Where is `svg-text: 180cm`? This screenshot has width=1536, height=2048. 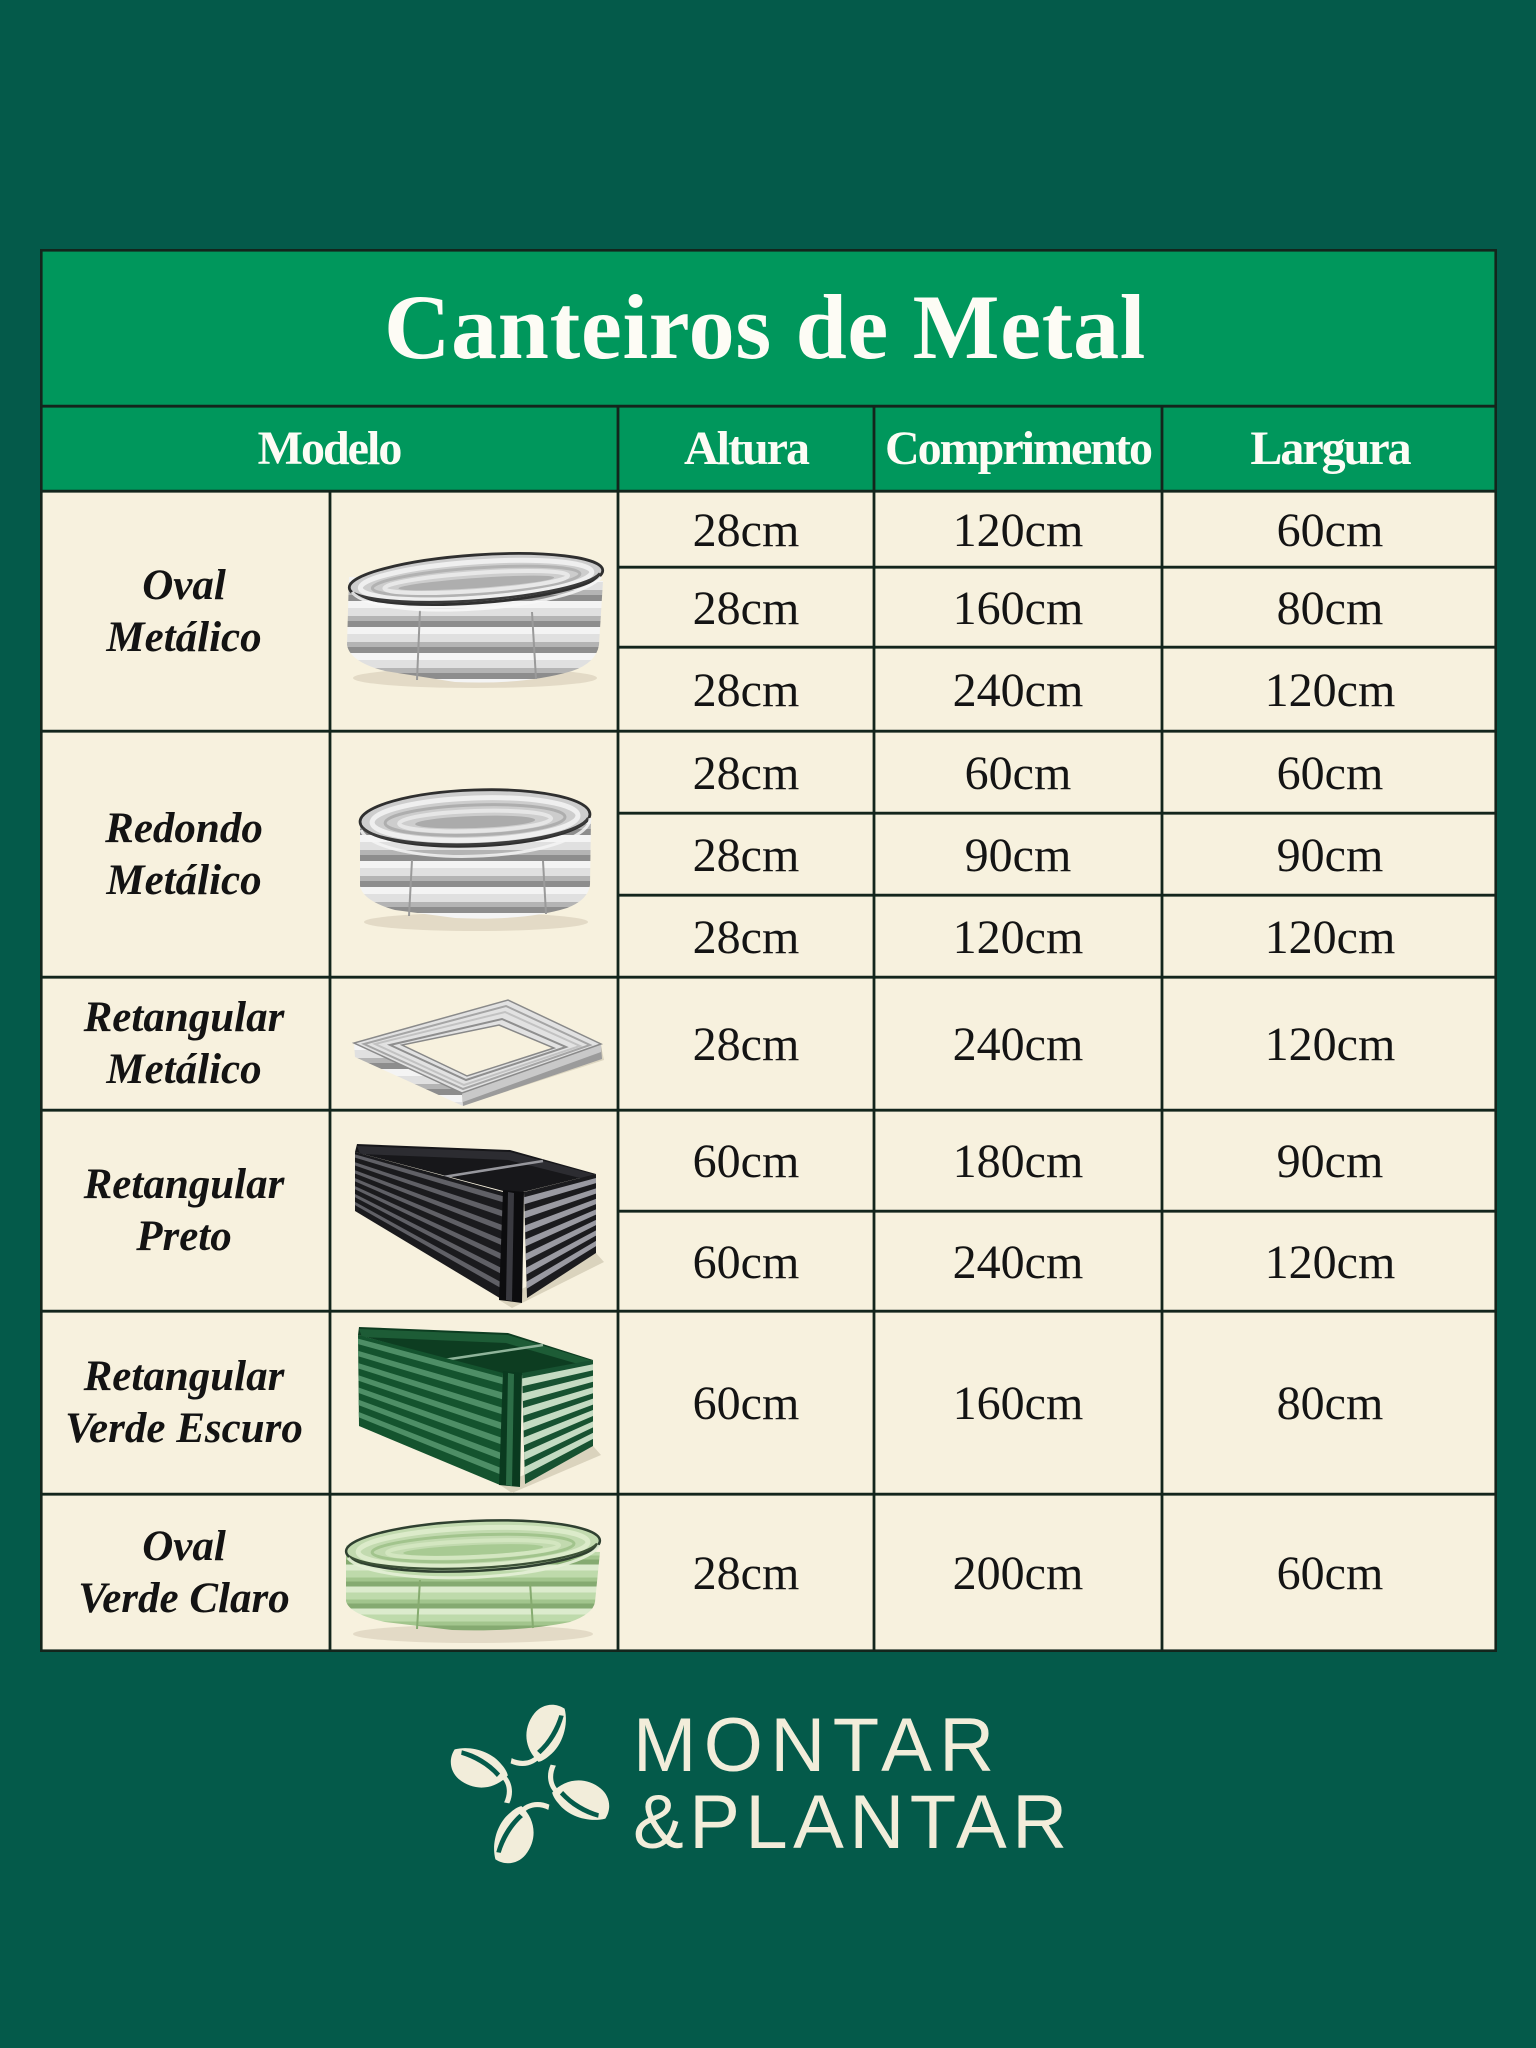 svg-text: 180cm is located at coordinates (1018, 1161).